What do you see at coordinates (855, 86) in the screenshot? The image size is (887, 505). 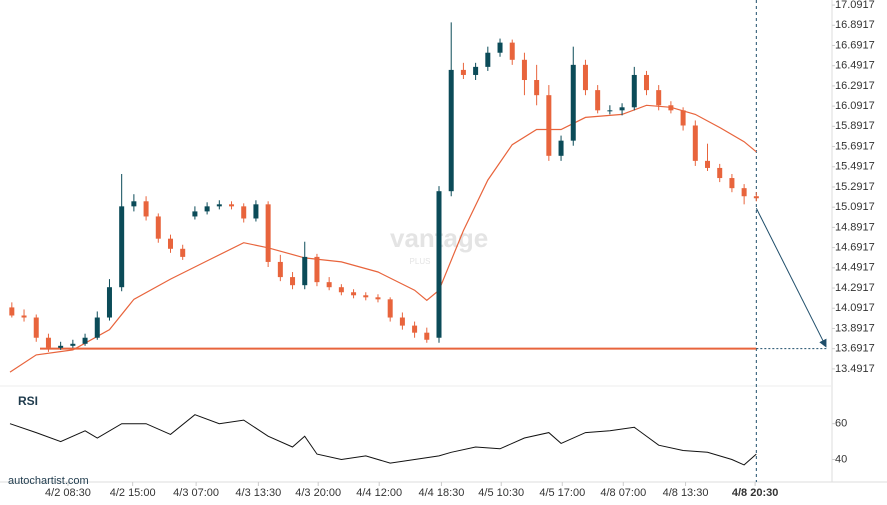 I see `y-tick-label: 16.2917` at bounding box center [855, 86].